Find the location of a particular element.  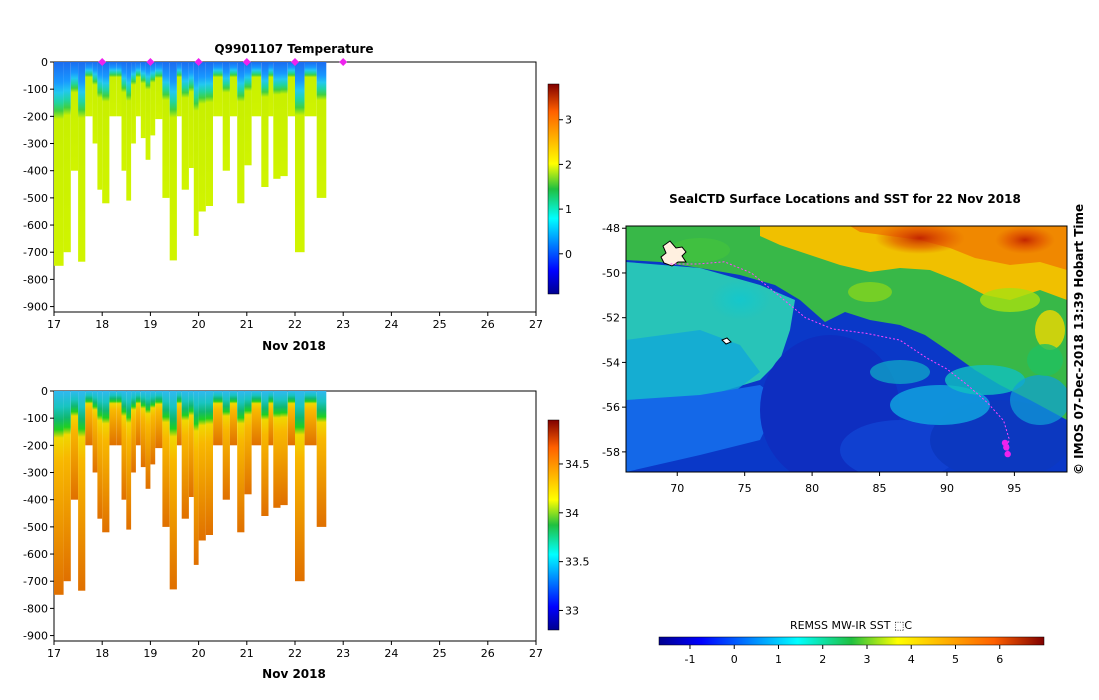

salinity-x-tick-label: 24 is located at coordinates (391, 653).